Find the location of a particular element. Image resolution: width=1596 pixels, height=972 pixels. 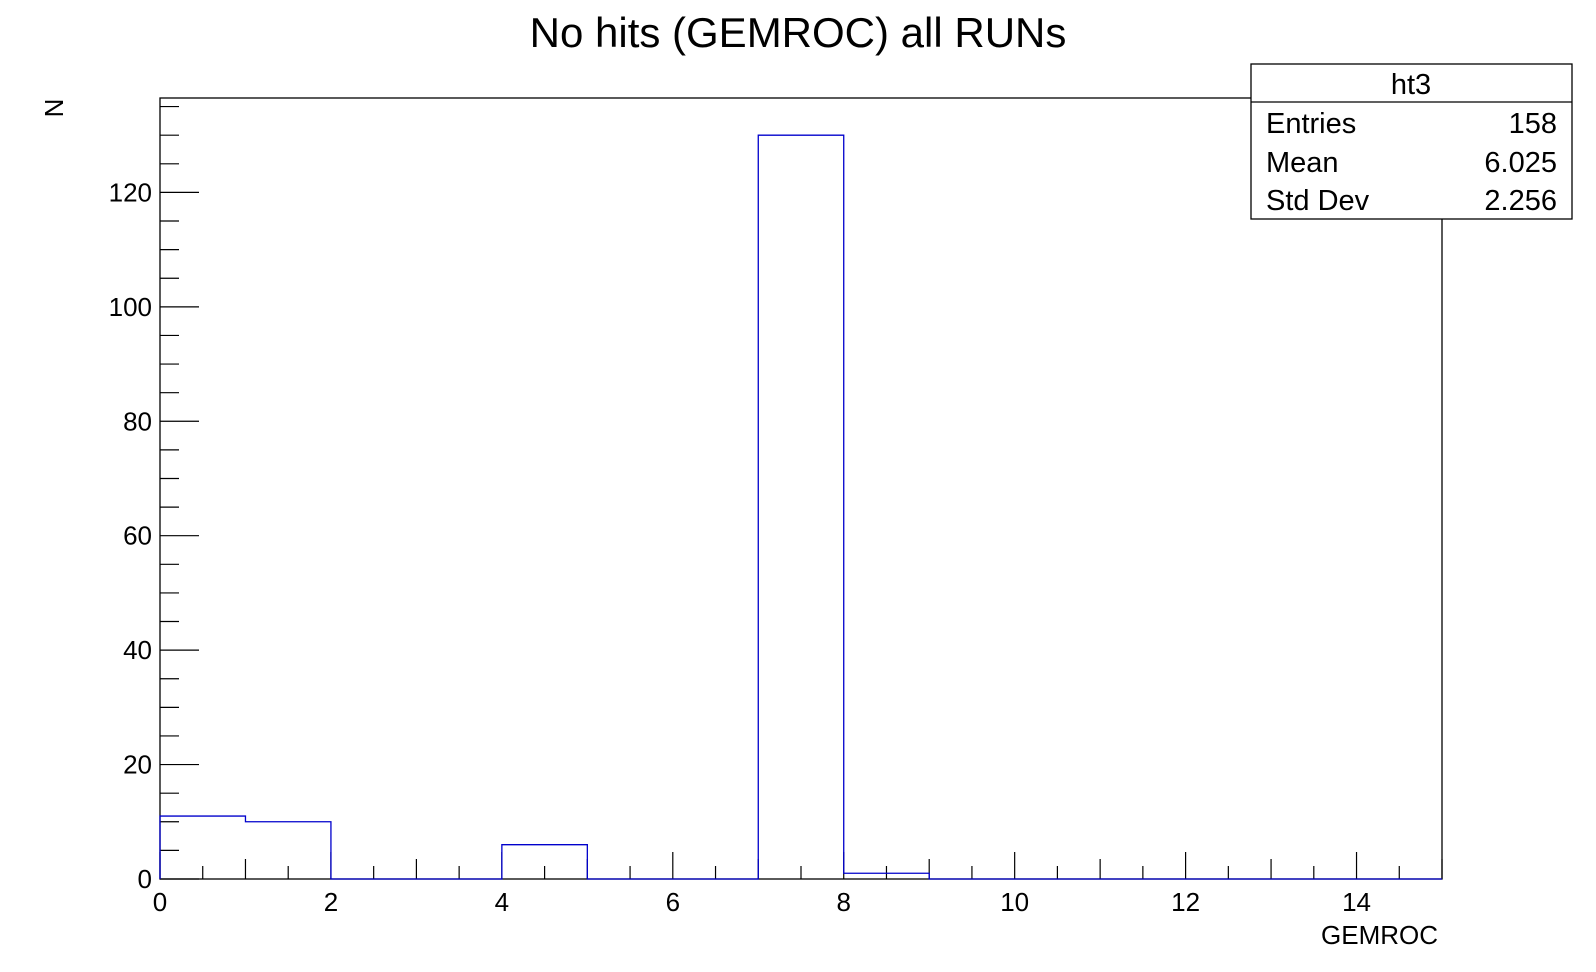

y-tick-label: 40 is located at coordinates (137, 650).